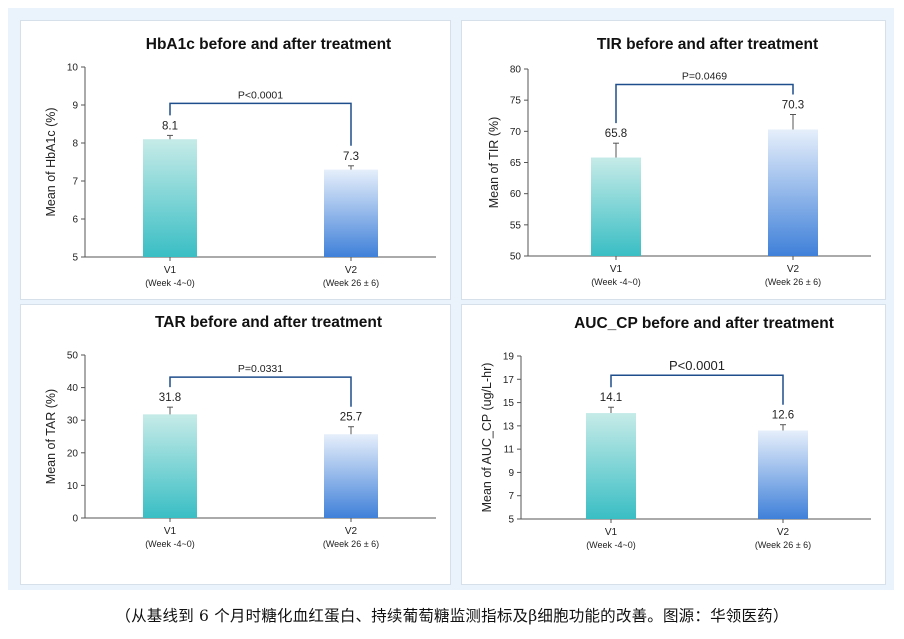 This screenshot has height=639, width=904. What do you see at coordinates (704, 323) in the screenshot?
I see `chart-title: AUC_CP before and after treatment` at bounding box center [704, 323].